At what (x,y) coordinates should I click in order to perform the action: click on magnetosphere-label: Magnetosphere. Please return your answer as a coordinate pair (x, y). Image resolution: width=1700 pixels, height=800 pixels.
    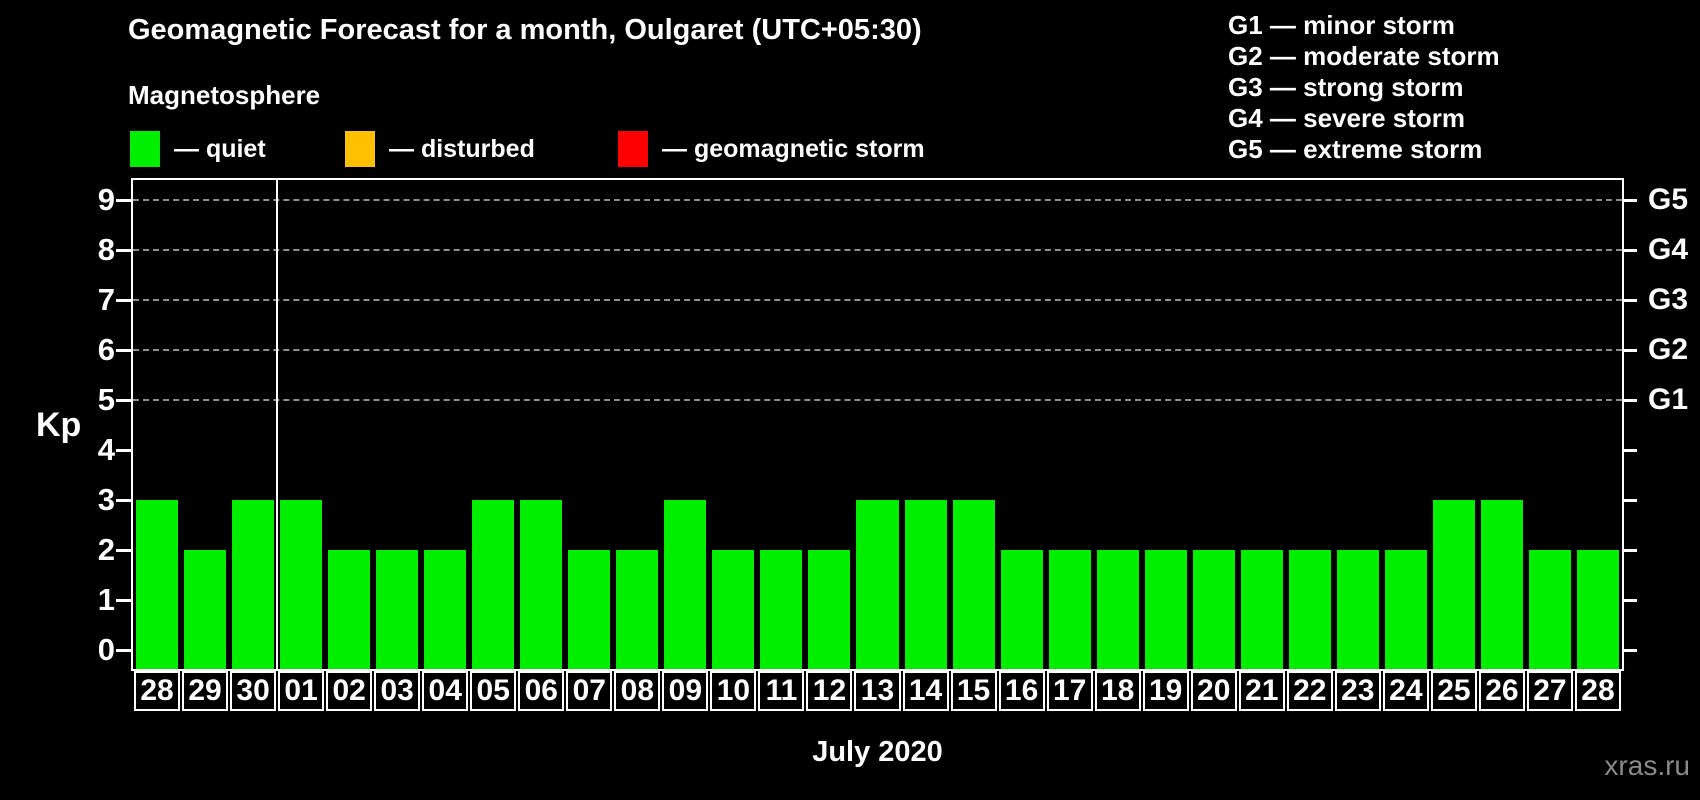
    Looking at the image, I should click on (224, 95).